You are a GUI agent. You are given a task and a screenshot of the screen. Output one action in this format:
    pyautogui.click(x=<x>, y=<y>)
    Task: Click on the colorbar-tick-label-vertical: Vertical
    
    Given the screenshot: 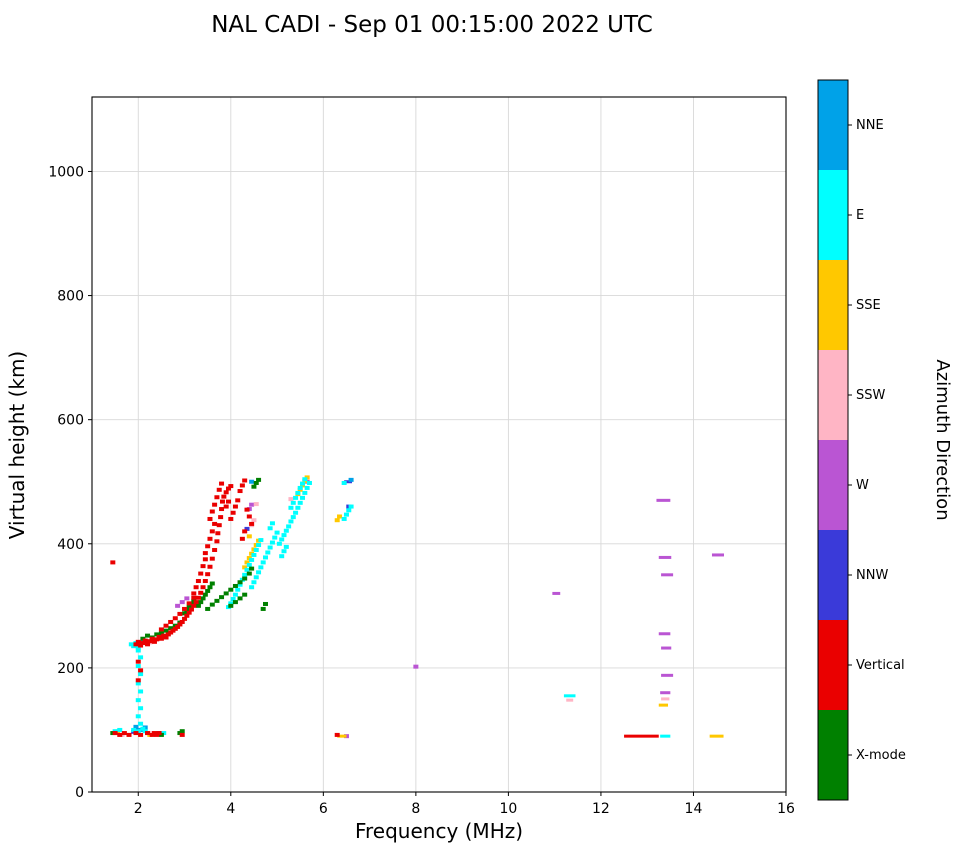 What is the action you would take?
    pyautogui.click(x=880, y=665)
    